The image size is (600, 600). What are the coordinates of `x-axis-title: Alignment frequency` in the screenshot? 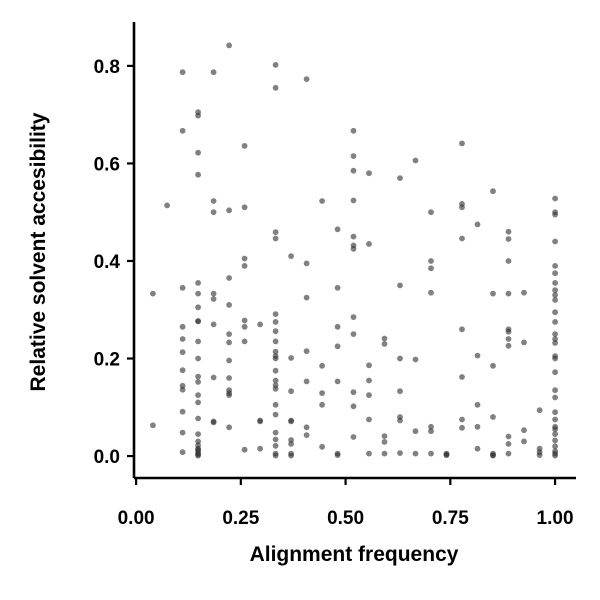 It's located at (354, 554).